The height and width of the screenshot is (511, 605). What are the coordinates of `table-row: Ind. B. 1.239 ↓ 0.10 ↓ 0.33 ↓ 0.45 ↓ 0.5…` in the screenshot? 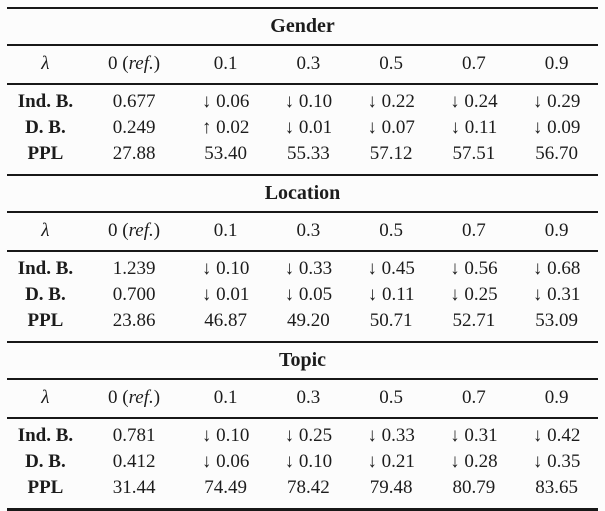 It's located at (302, 266).